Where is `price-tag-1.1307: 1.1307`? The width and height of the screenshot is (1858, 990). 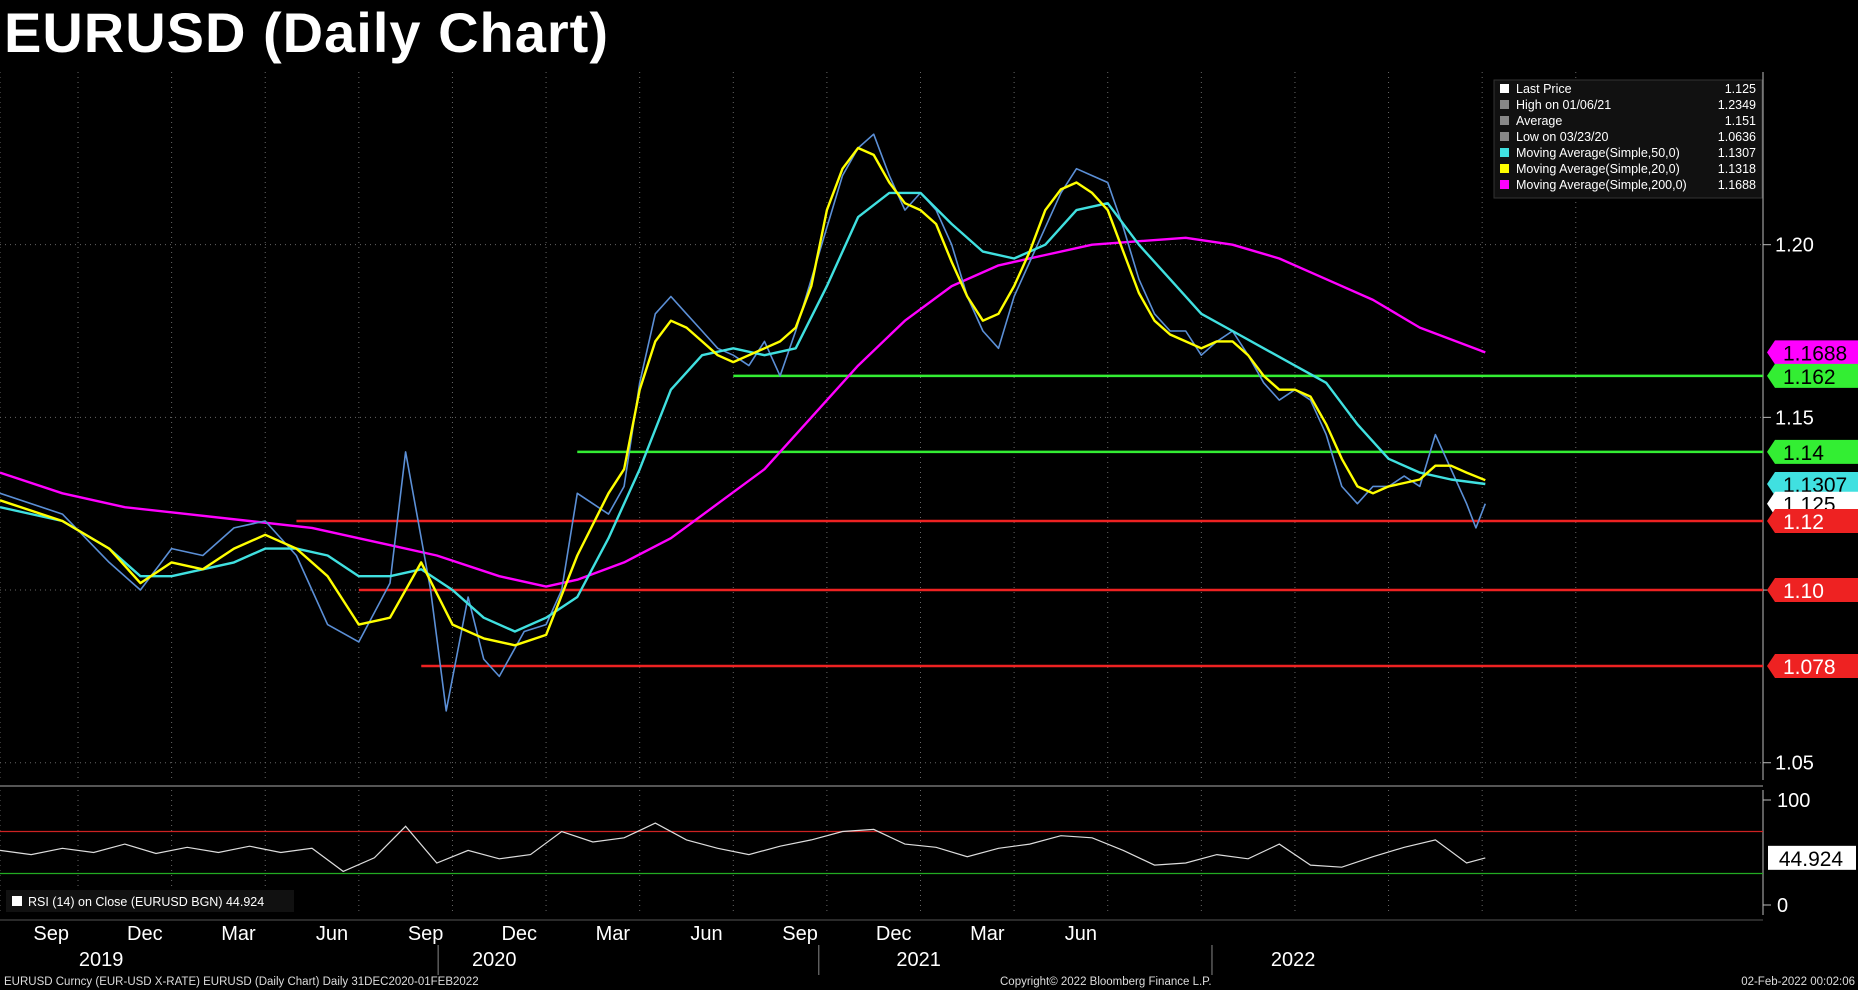
price-tag-1.1307: 1.1307 is located at coordinates (1812, 484).